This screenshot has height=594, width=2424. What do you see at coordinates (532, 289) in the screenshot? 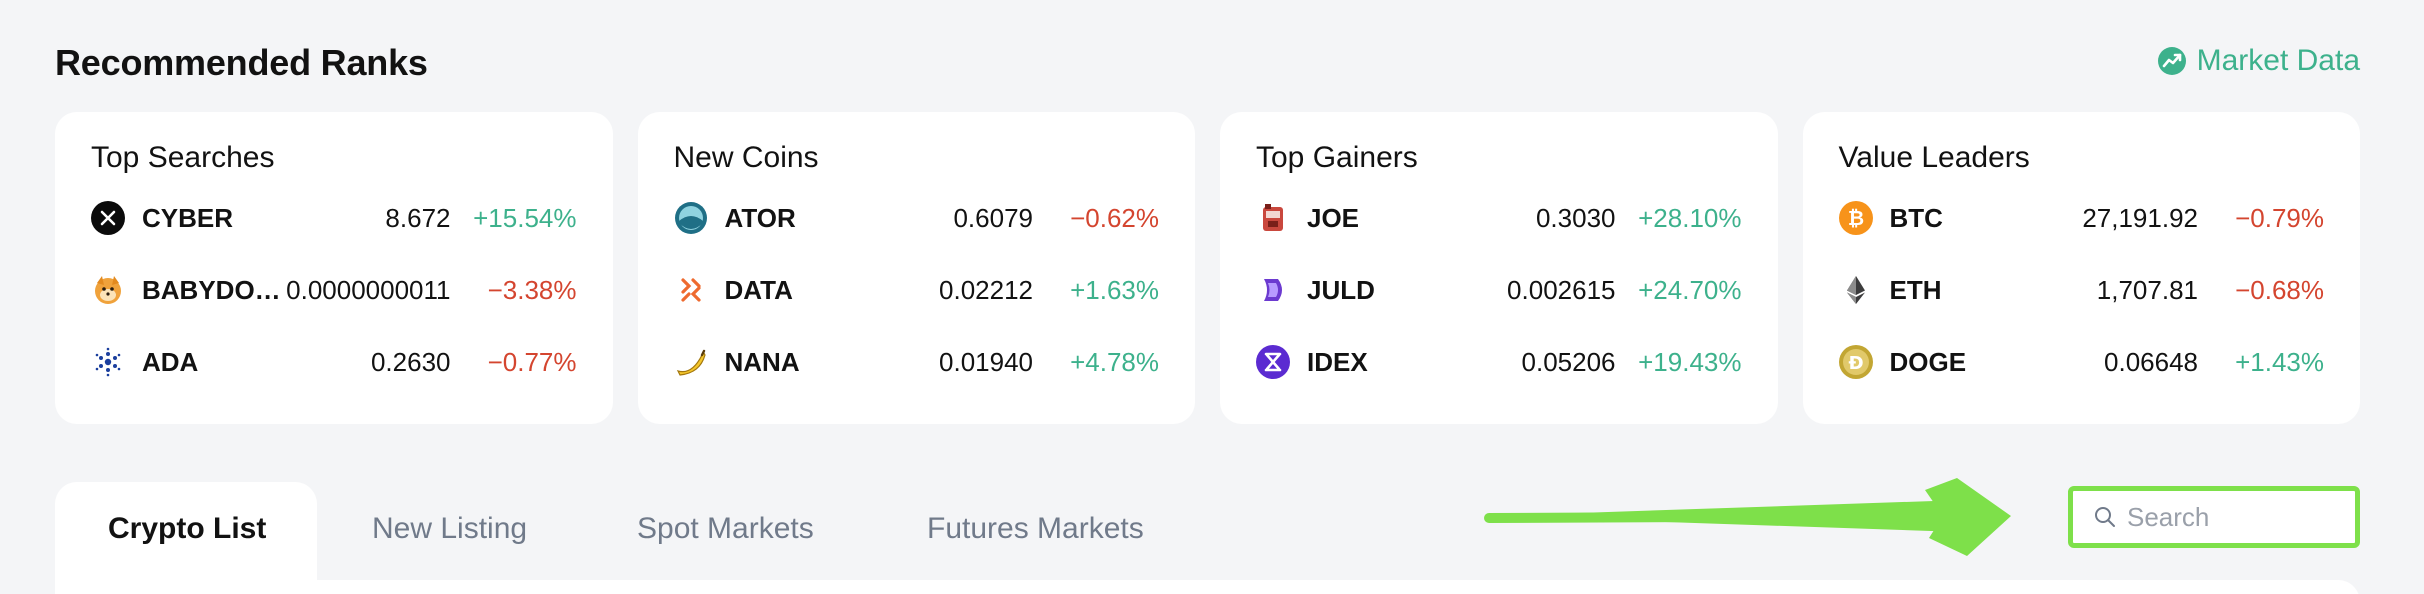
I see `coin-change: −3.38%` at bounding box center [532, 289].